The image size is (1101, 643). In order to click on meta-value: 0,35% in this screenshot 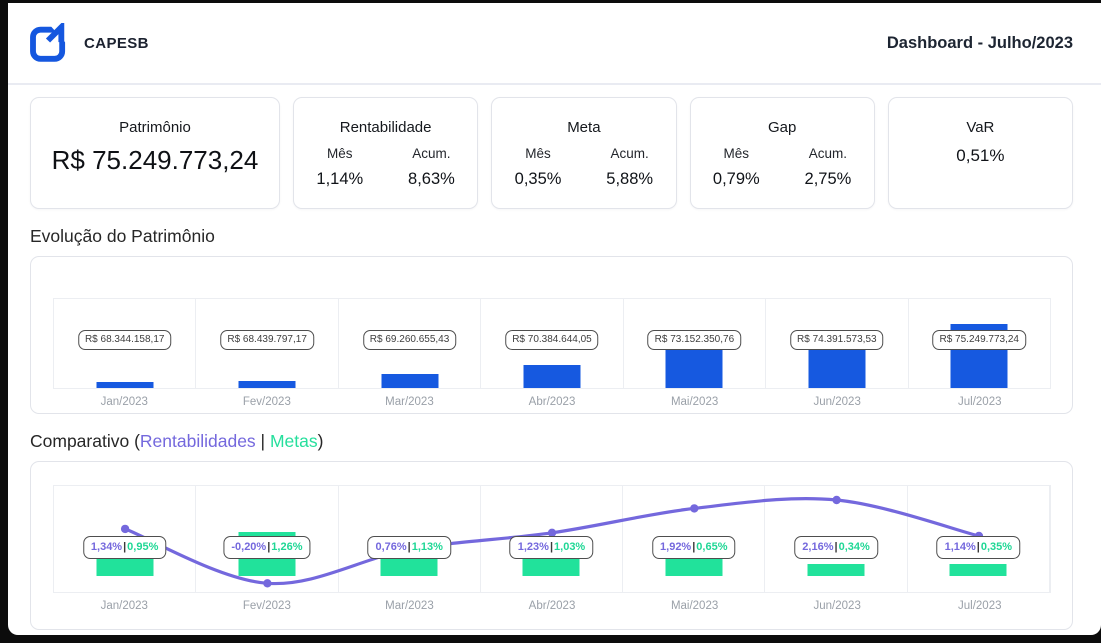, I will do `click(996, 547)`.